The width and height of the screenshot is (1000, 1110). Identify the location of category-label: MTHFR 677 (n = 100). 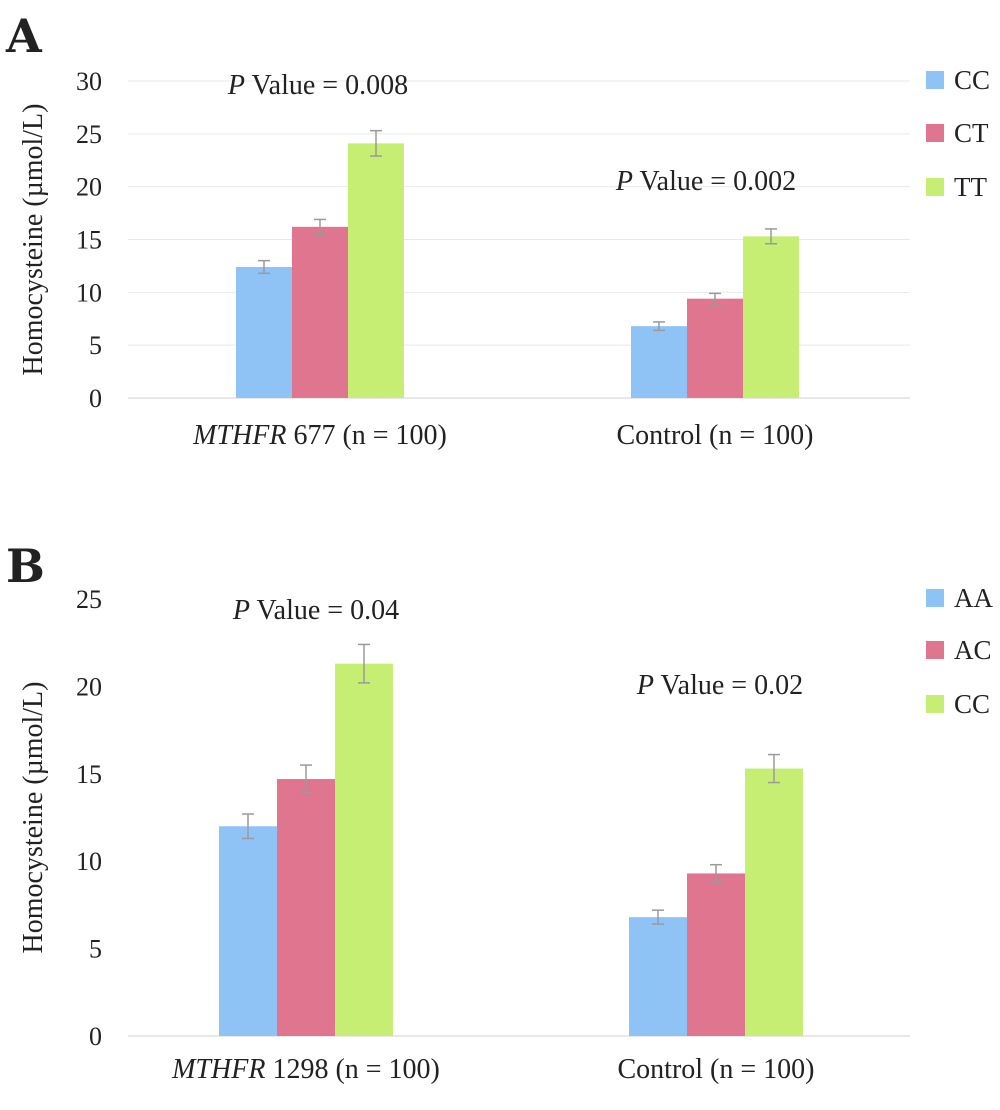
(319, 435).